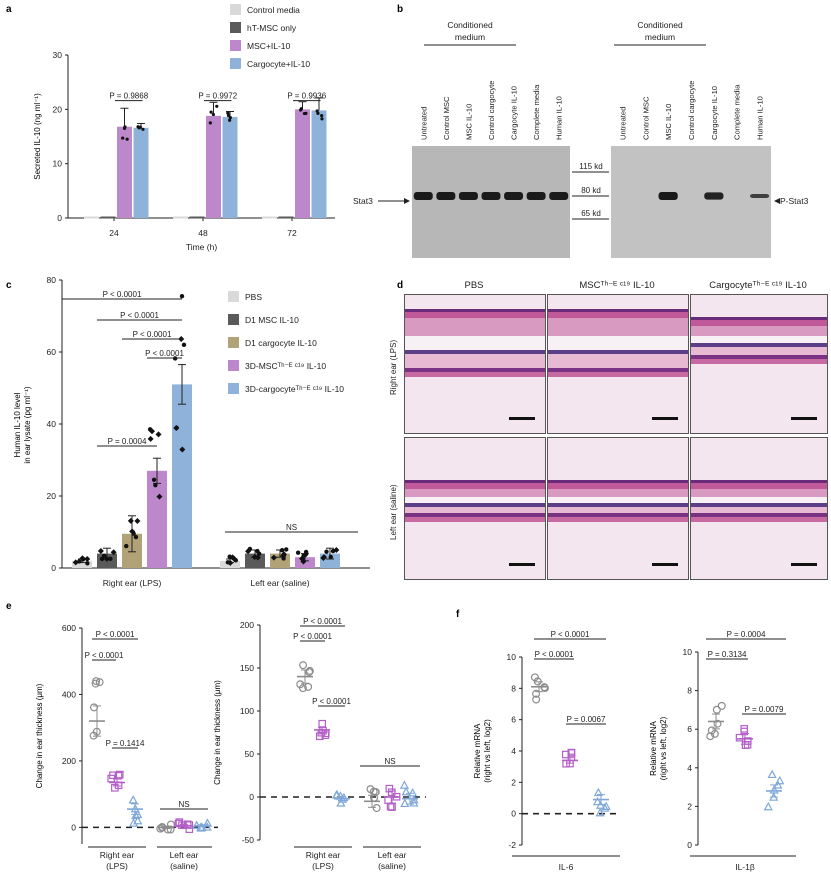  Describe the element at coordinates (470, 37) in the screenshot. I see `blot-header: medium` at that location.